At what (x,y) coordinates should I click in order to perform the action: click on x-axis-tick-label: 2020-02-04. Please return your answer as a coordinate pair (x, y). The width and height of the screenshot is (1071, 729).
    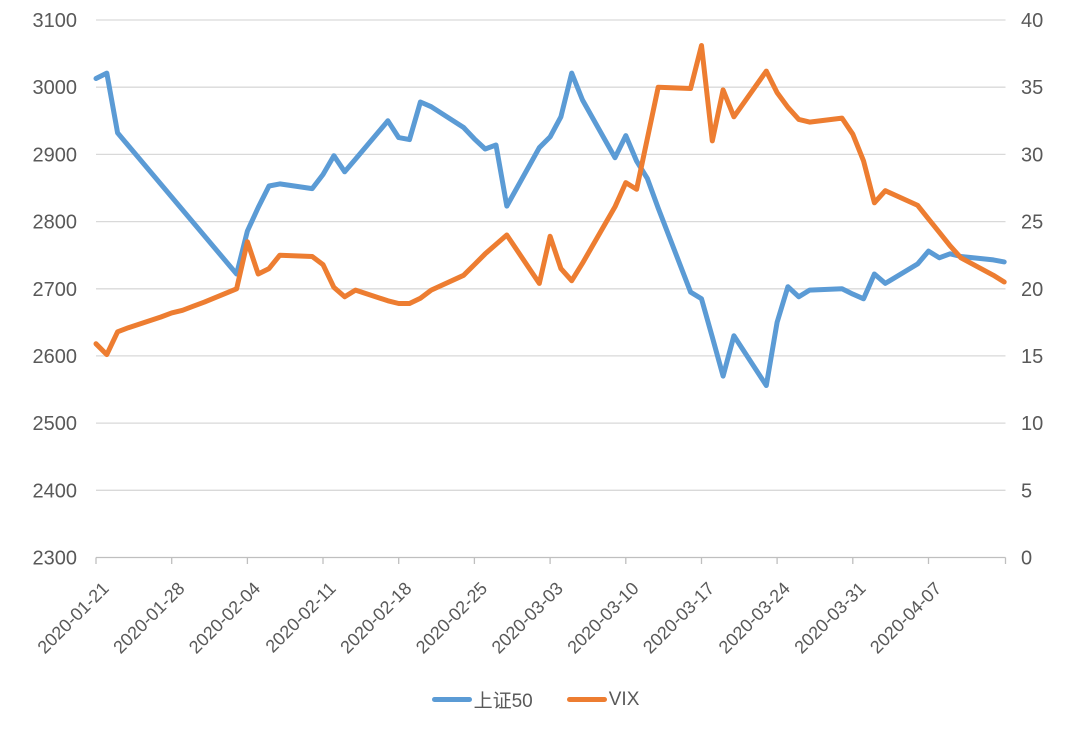
    Looking at the image, I should click on (224, 617).